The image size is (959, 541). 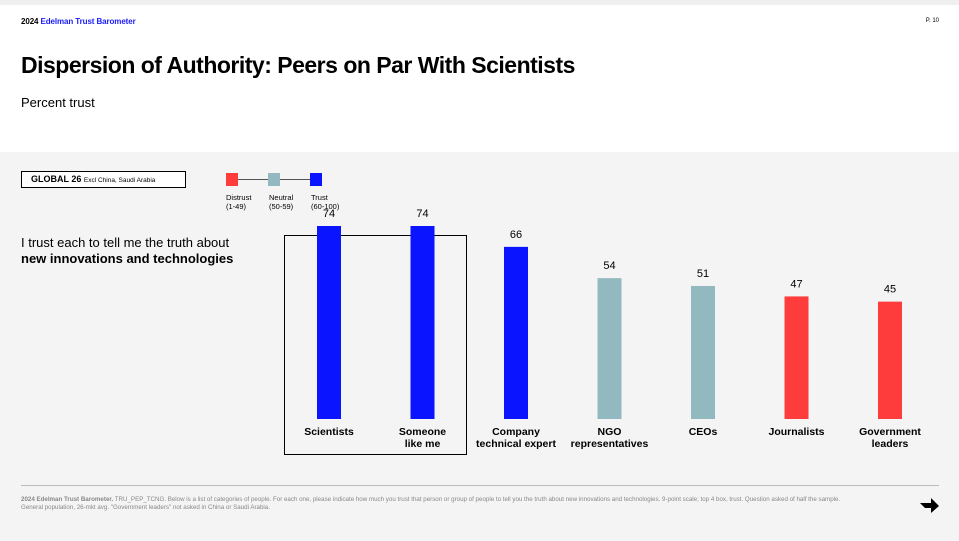 What do you see at coordinates (329, 432) in the screenshot?
I see `category-label: Scientists` at bounding box center [329, 432].